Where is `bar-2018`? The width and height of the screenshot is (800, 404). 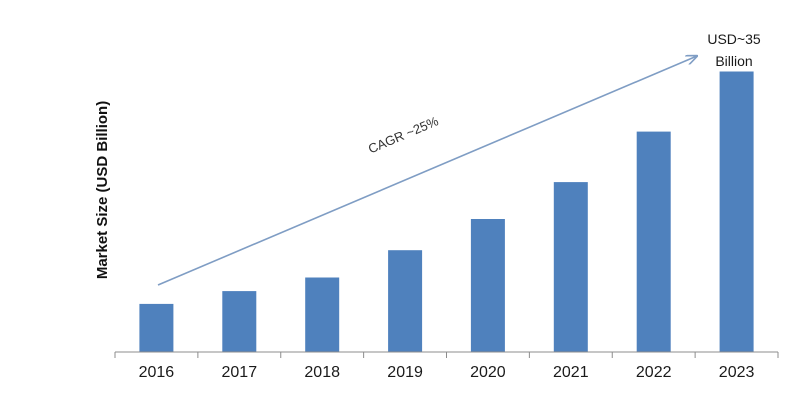
bar-2018 is located at coordinates (322, 314).